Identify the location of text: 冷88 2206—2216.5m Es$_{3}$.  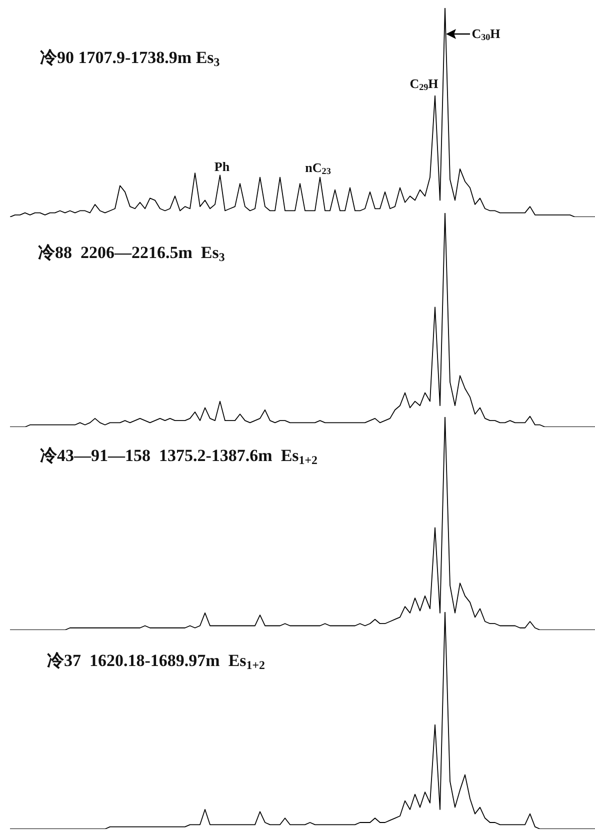
(131, 253).